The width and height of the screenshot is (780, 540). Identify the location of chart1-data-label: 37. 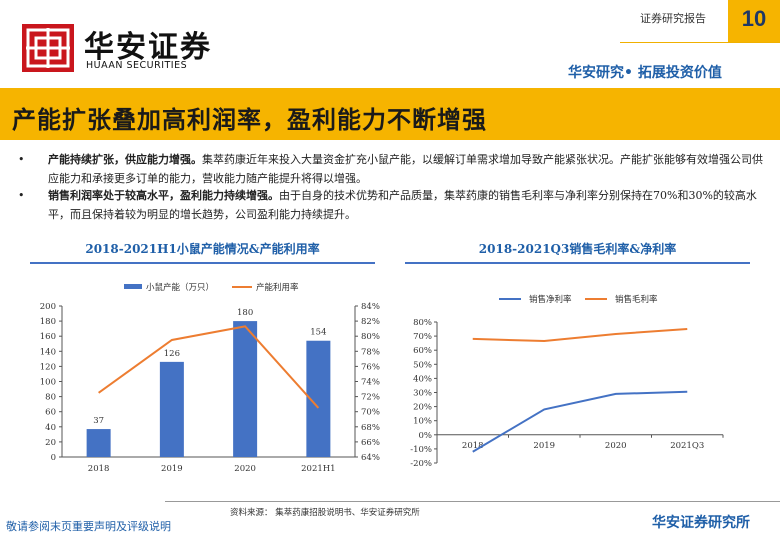
(98, 421).